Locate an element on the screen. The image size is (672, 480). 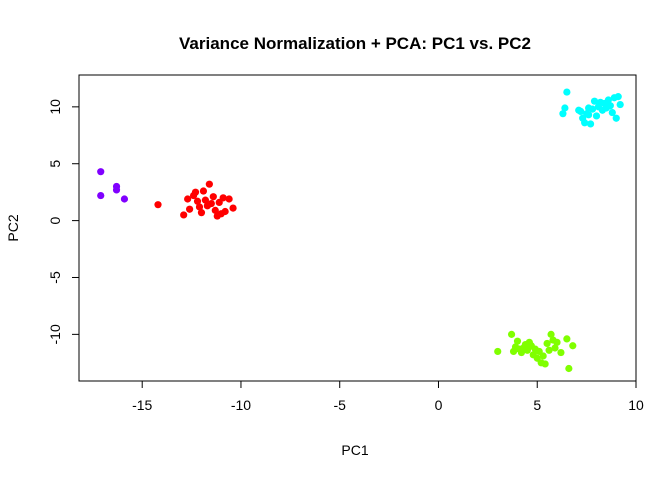
y-axis: -10 -5 0 5 10 is located at coordinates (63, 221).